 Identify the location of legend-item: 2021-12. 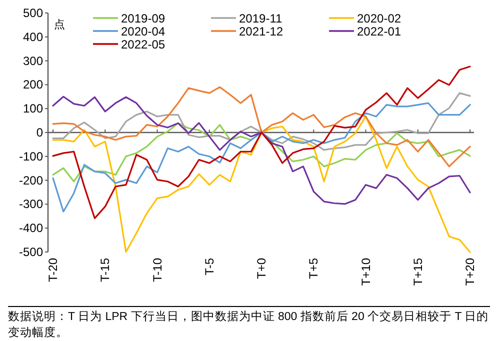
(247, 31).